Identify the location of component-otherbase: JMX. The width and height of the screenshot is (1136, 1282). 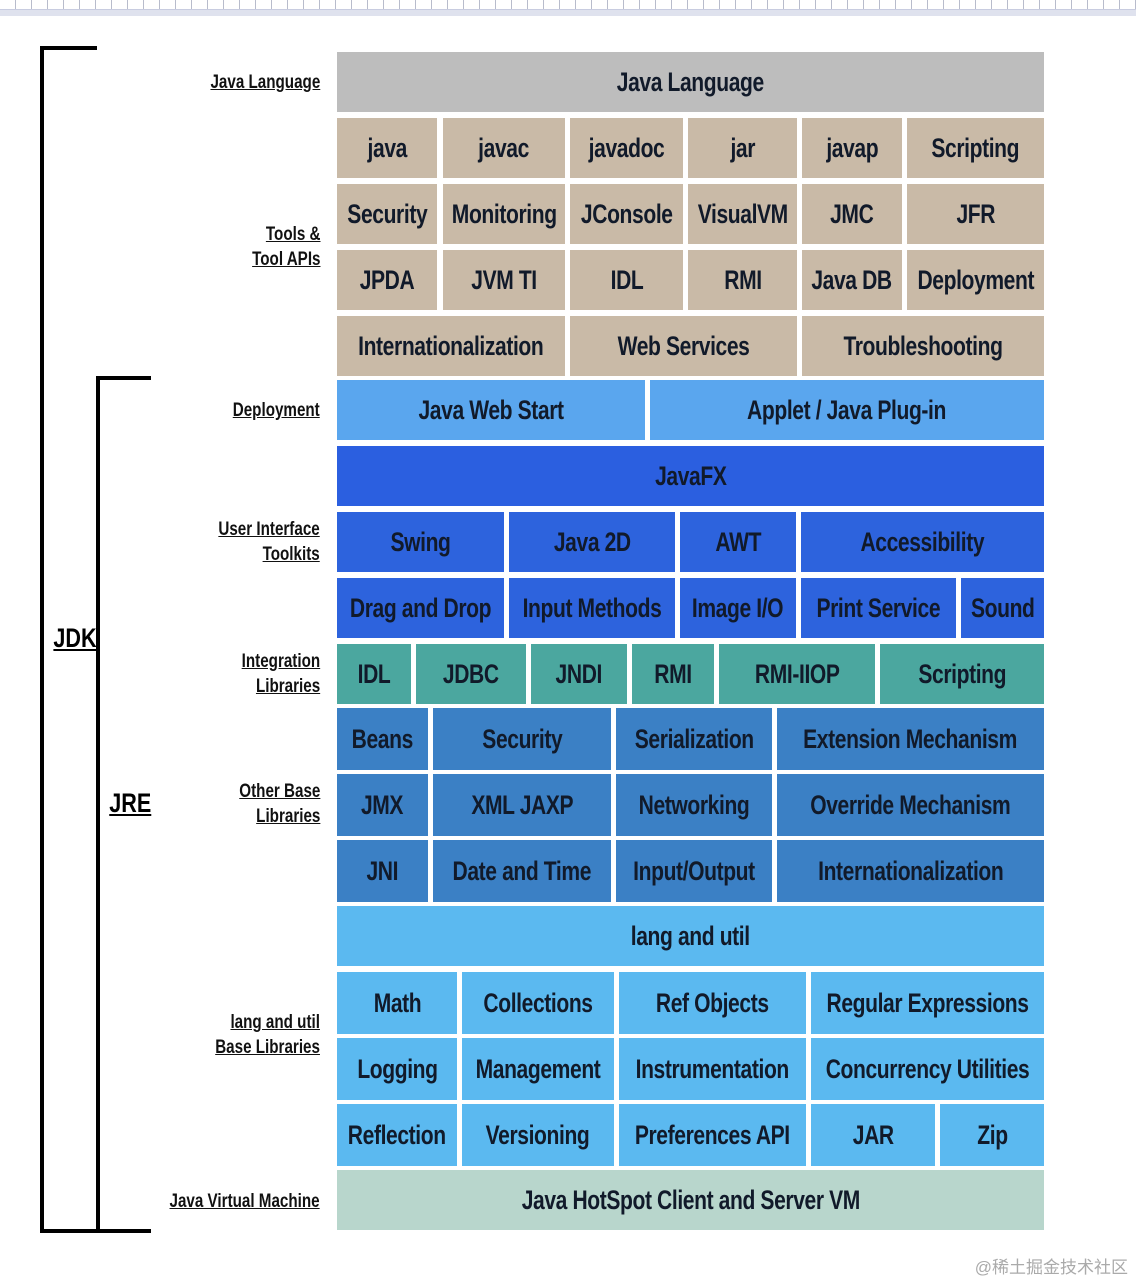
(382, 805).